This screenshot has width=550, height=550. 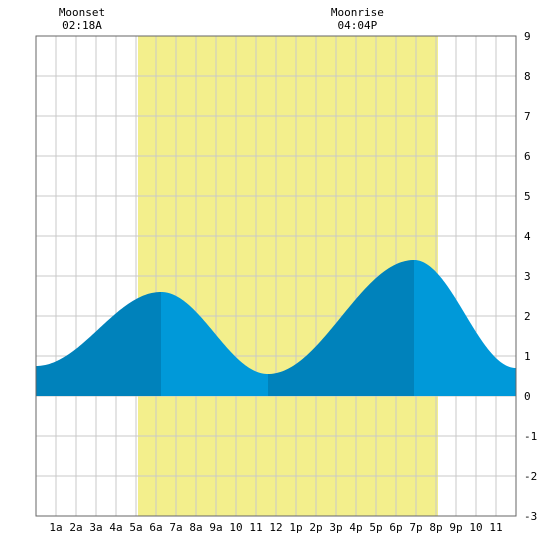 What do you see at coordinates (395, 527) in the screenshot?
I see `x-tick-label: 6p` at bounding box center [395, 527].